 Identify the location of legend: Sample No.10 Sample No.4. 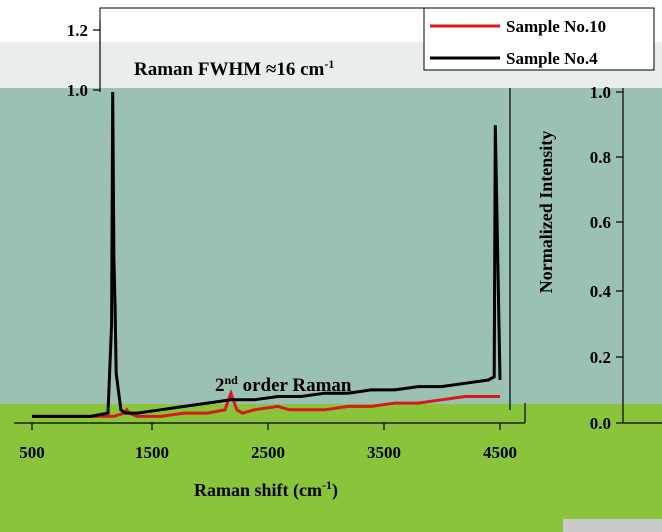
(539, 39).